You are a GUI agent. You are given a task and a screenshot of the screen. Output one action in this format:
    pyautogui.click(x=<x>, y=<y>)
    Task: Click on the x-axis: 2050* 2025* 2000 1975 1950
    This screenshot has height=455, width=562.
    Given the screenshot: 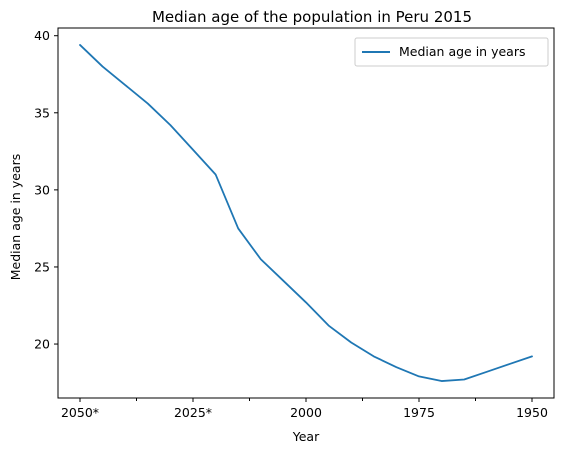 What is the action you would take?
    pyautogui.click(x=304, y=409)
    